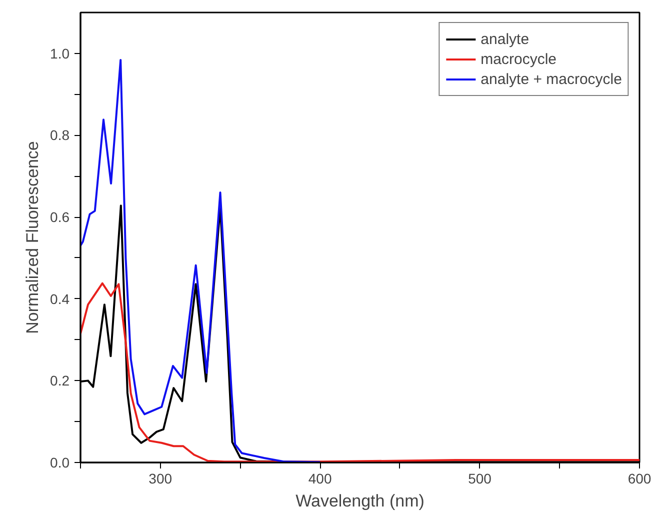  I want to click on x-tick-label: 500, so click(480, 478).